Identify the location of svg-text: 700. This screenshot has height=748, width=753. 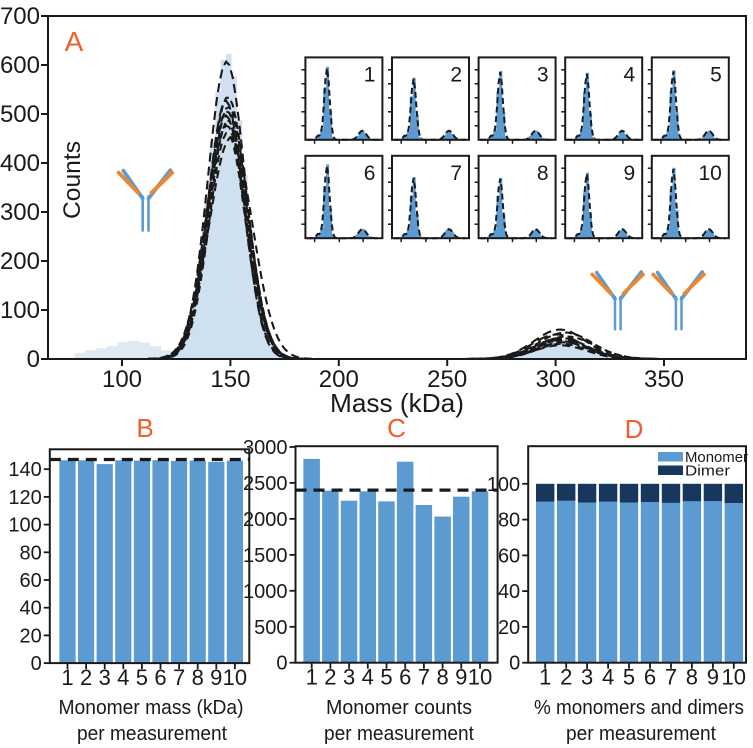
(20, 16).